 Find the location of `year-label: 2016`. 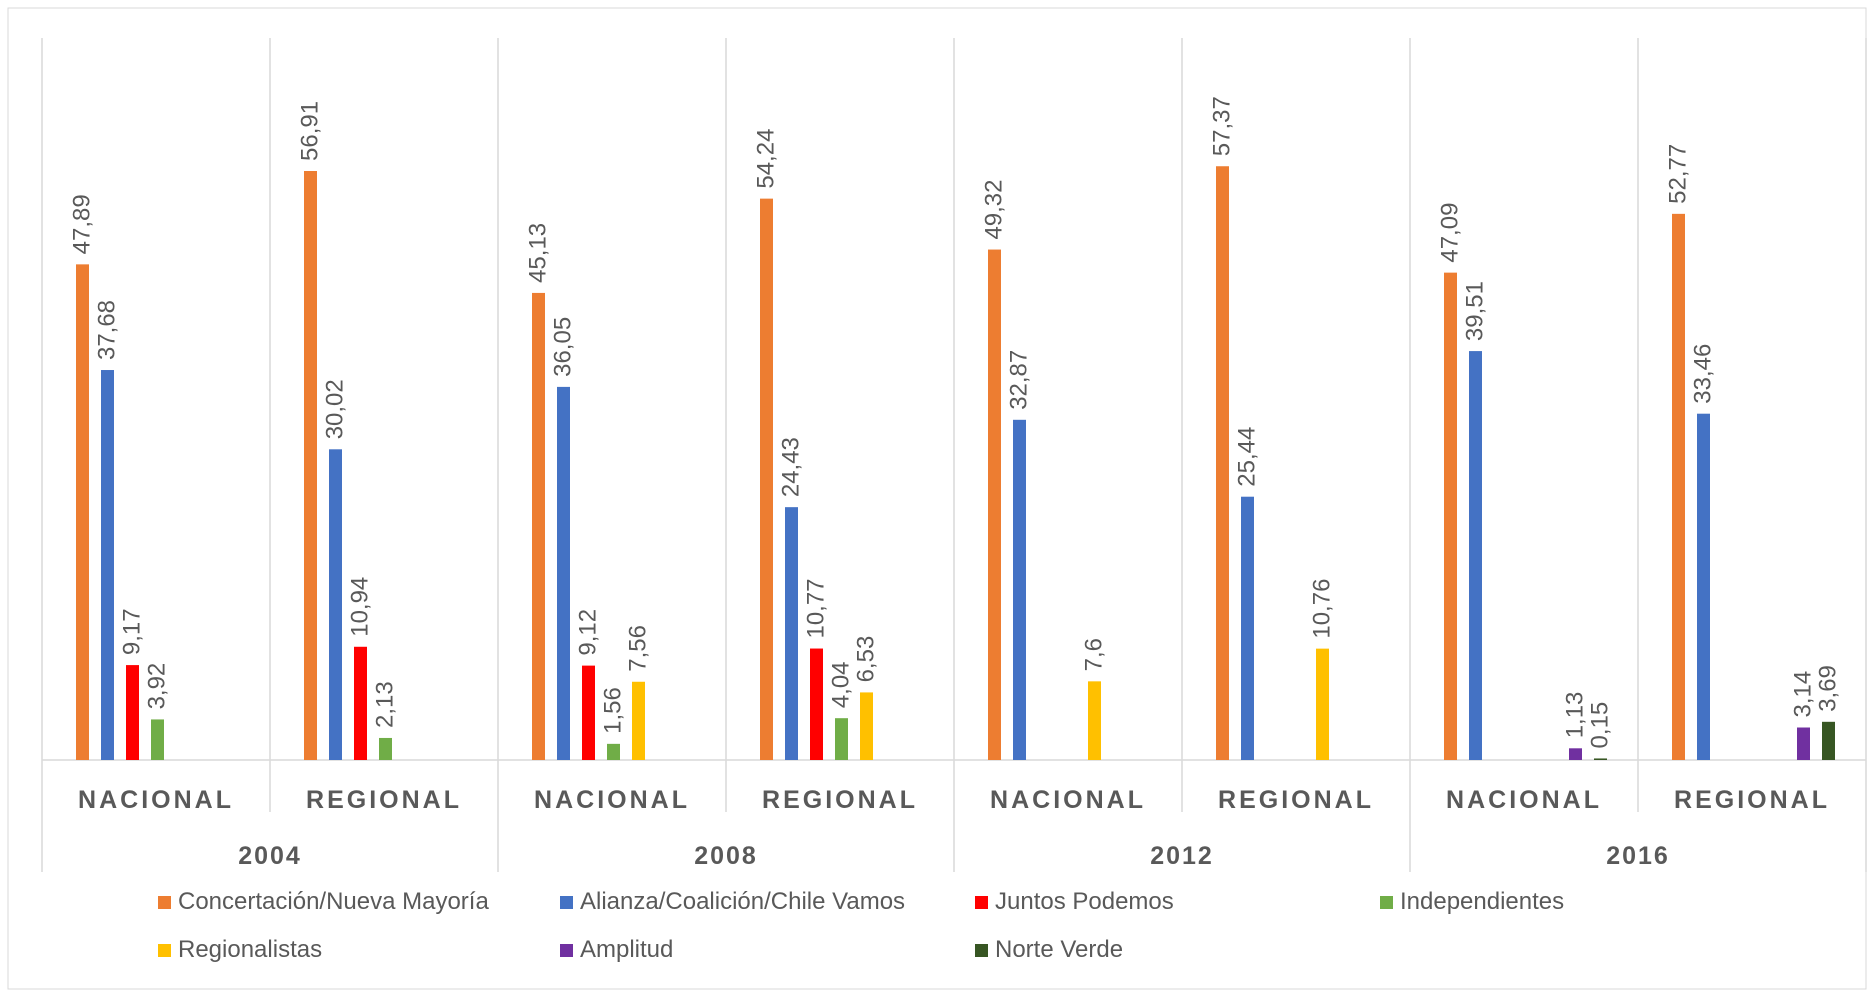

year-label: 2016 is located at coordinates (1638, 856).